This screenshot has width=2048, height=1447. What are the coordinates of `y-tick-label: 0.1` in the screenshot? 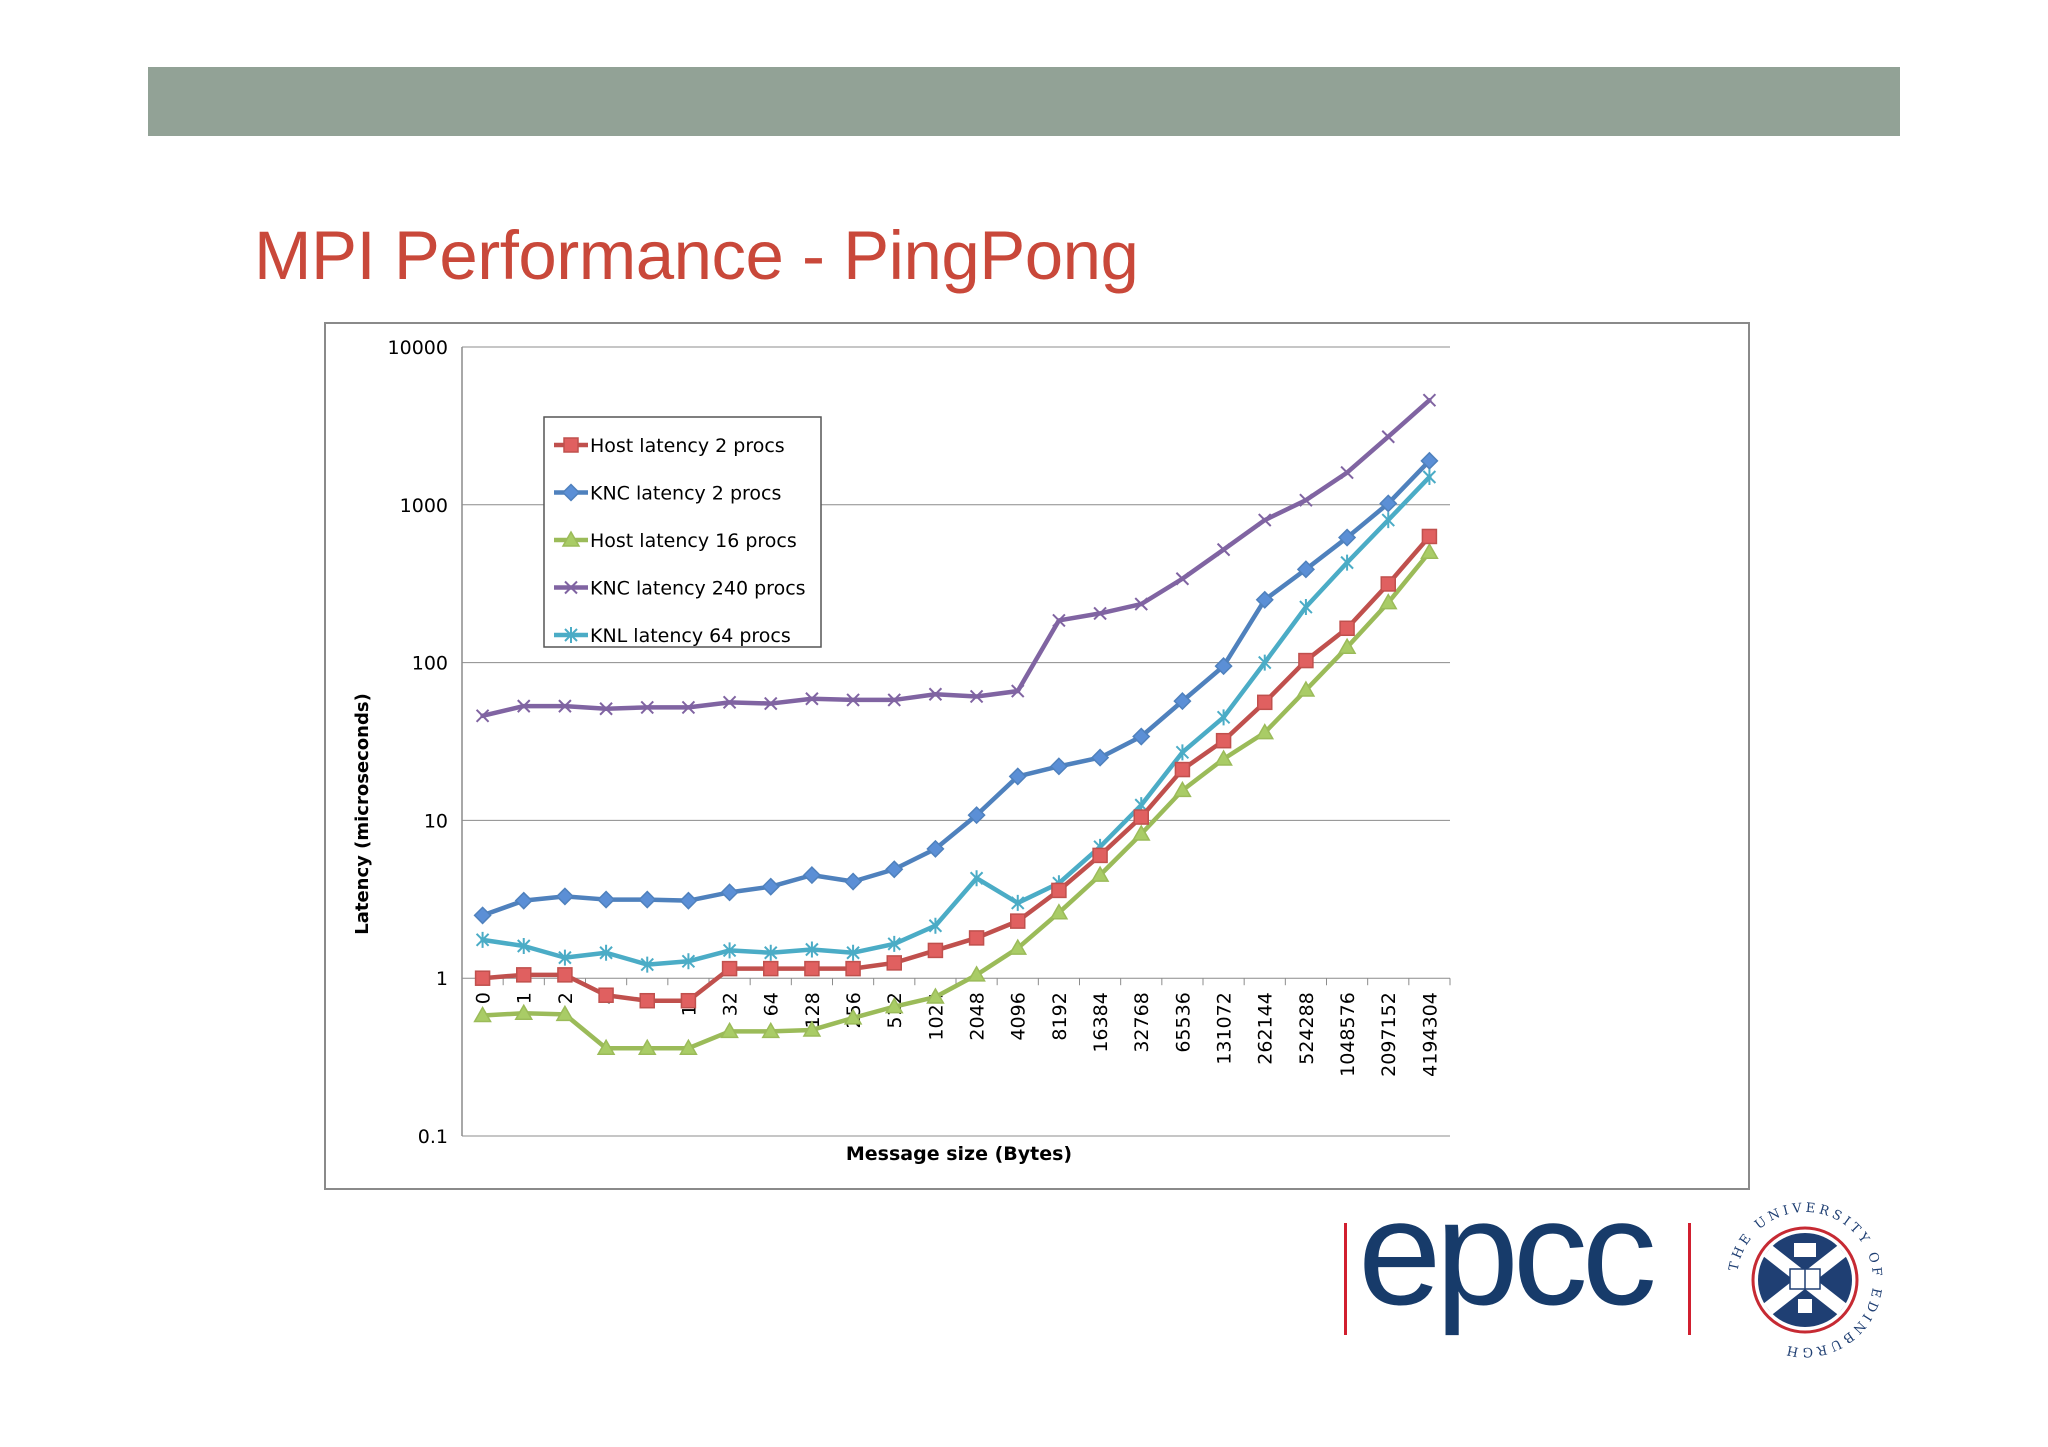 It's located at (433, 1137).